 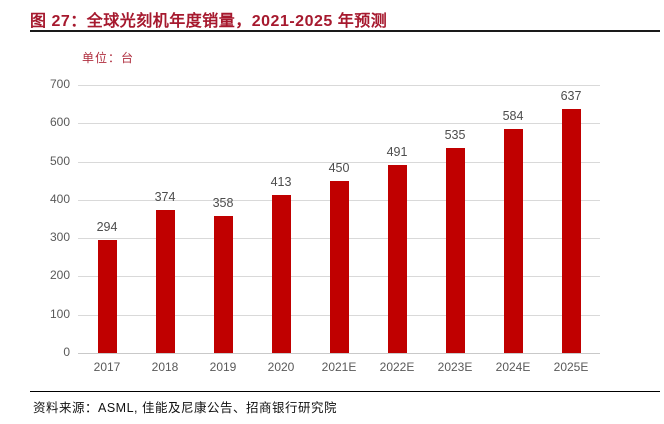 What do you see at coordinates (339, 167) in the screenshot?
I see `bar-value-label: 450` at bounding box center [339, 167].